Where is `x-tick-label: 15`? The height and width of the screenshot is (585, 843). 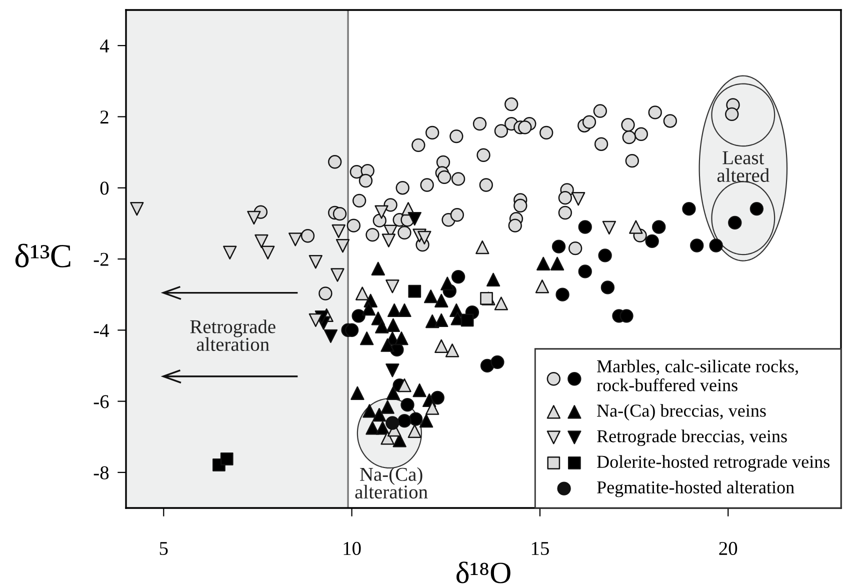 x-tick-label: 15 is located at coordinates (540, 549).